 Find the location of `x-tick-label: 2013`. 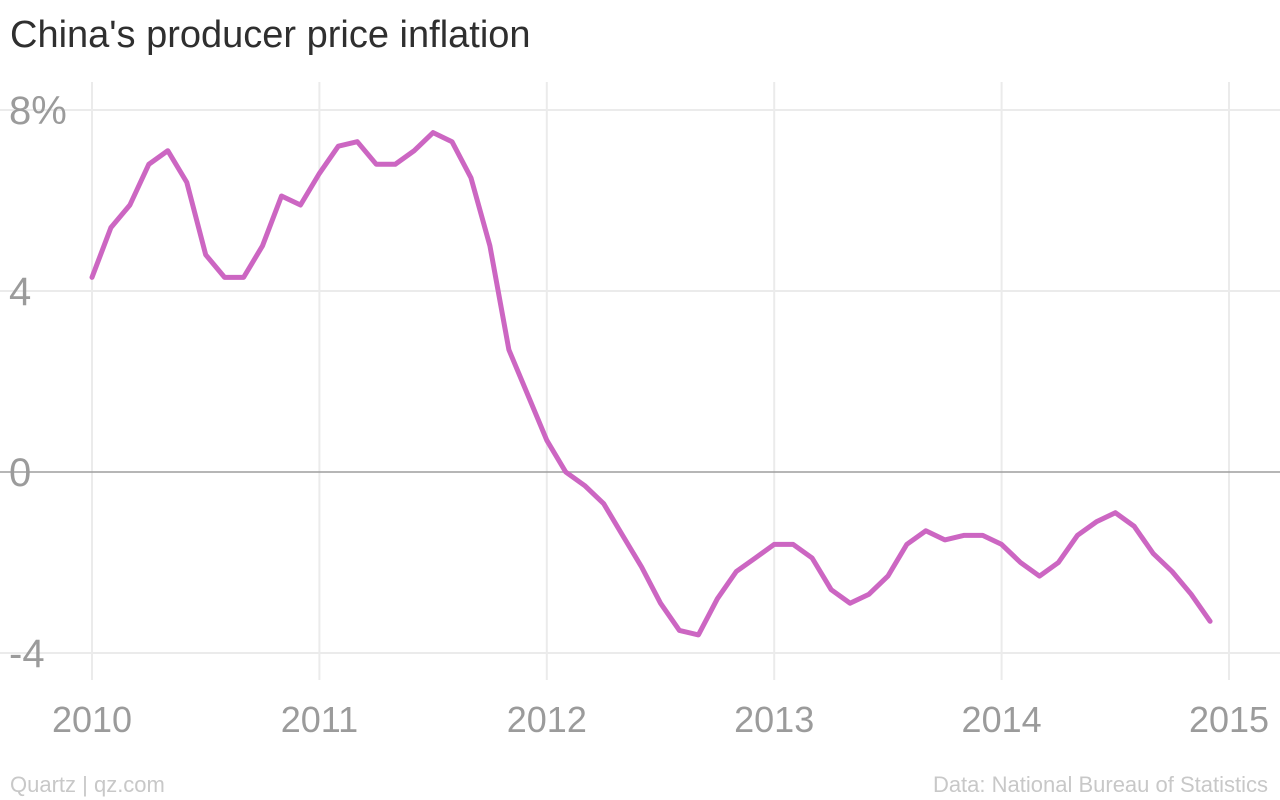

x-tick-label: 2013 is located at coordinates (774, 719).